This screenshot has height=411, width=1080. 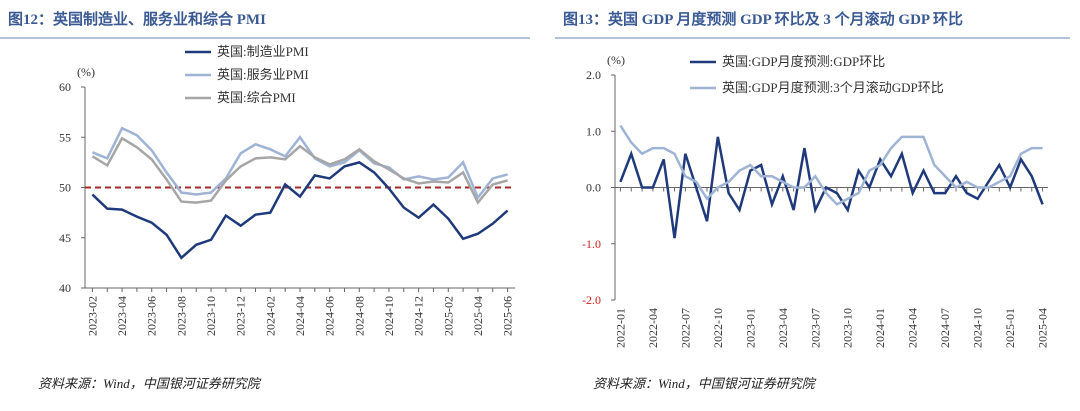 I want to click on chart-title: 图12：英国制造业、服务业和综合 PMI, so click(x=137, y=19).